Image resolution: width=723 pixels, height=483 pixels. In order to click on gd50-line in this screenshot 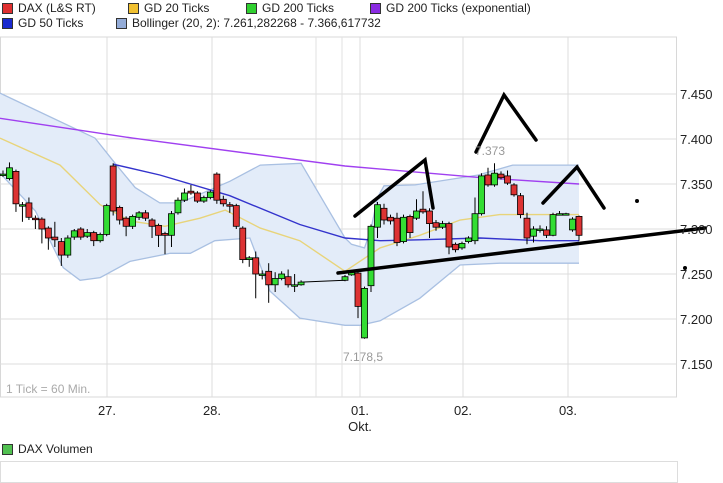, I will do `click(346, 202)`.